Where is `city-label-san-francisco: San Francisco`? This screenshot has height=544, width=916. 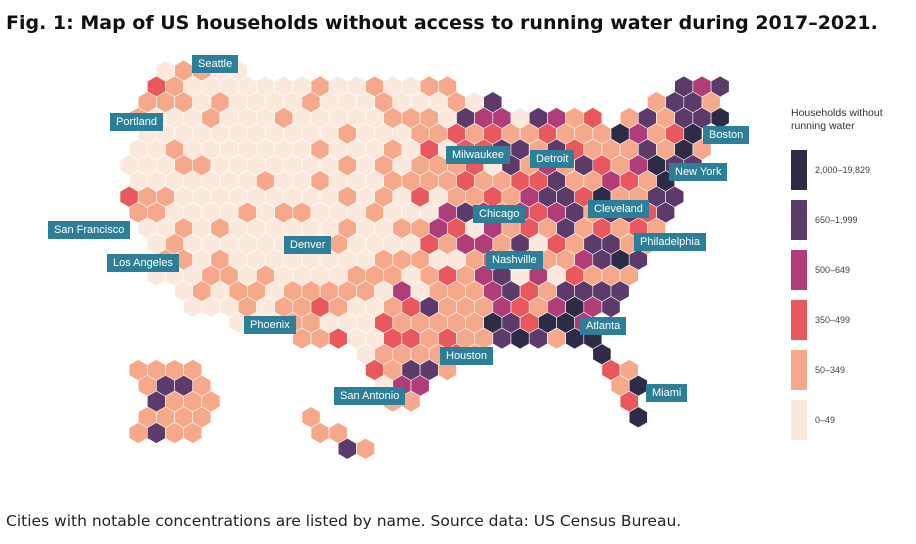
city-label-san-francisco: San Francisco is located at coordinates (89, 230).